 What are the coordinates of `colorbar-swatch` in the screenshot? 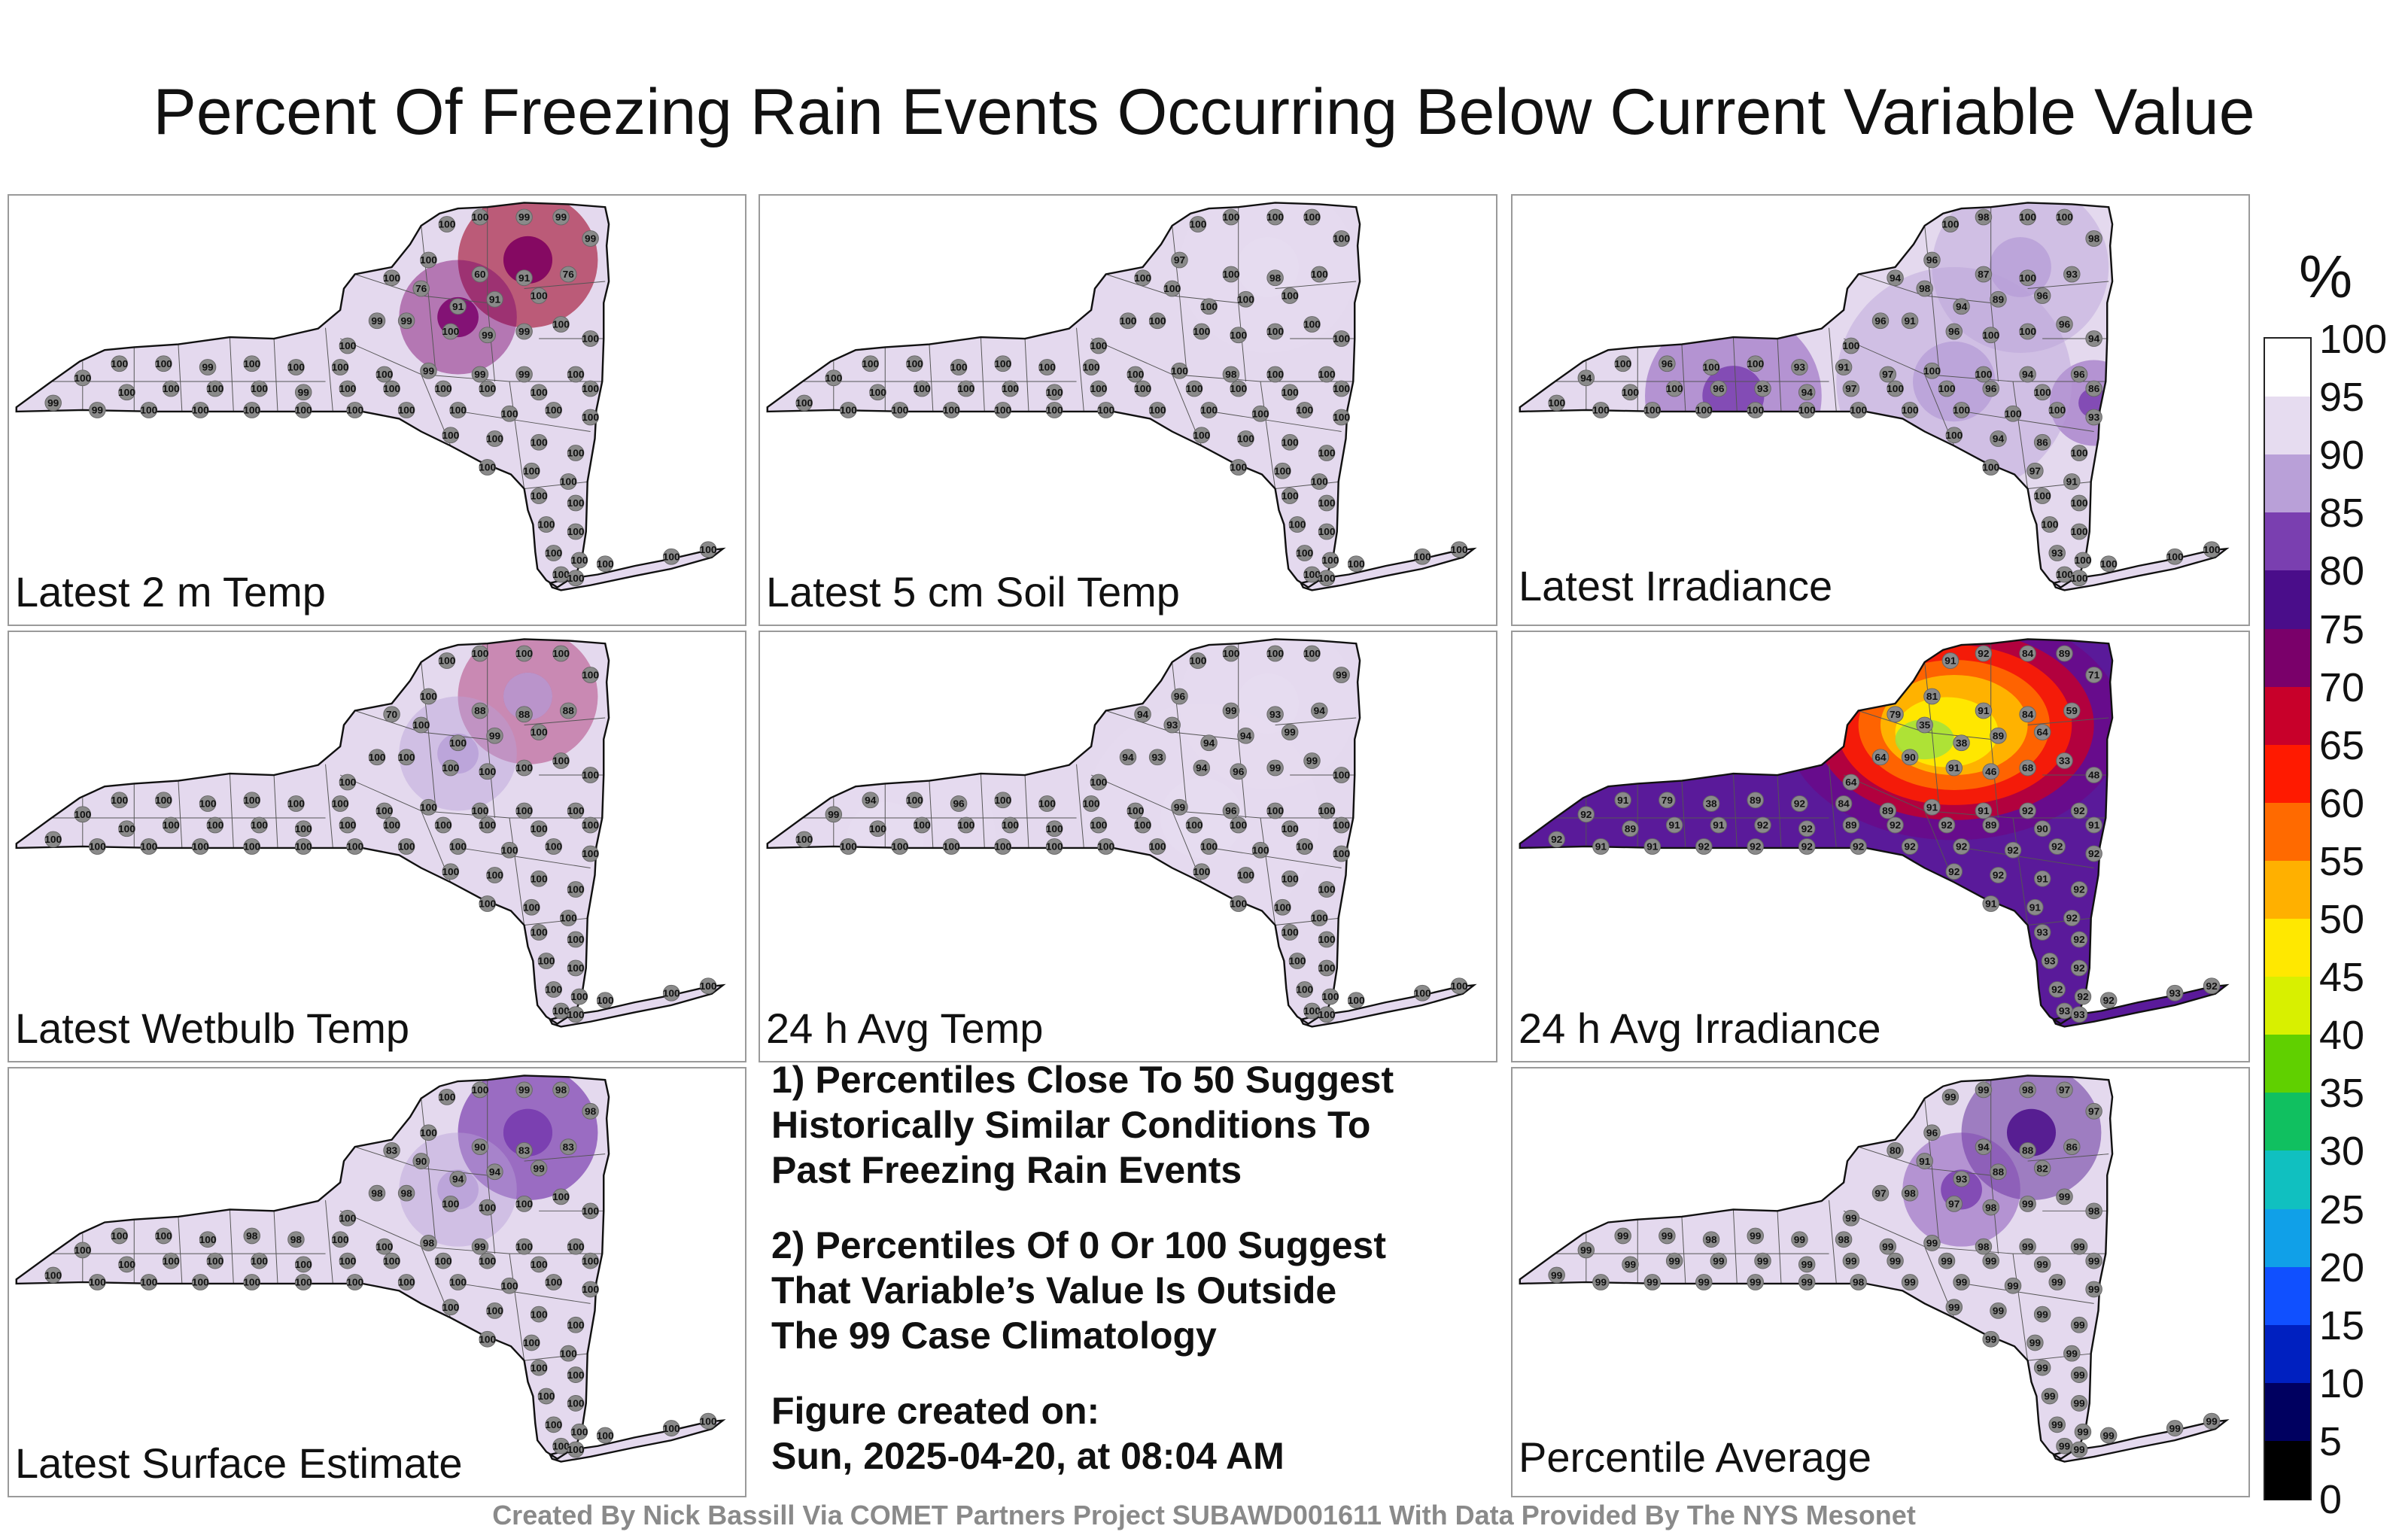 It's located at (2287, 1122).